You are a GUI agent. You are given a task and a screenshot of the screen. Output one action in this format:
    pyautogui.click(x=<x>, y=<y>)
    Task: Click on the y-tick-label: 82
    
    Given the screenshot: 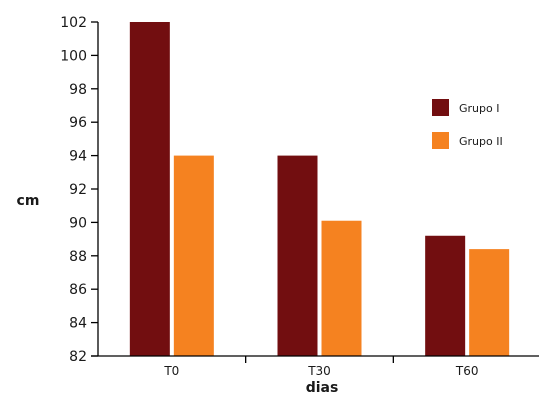 What is the action you would take?
    pyautogui.click(x=78, y=357)
    